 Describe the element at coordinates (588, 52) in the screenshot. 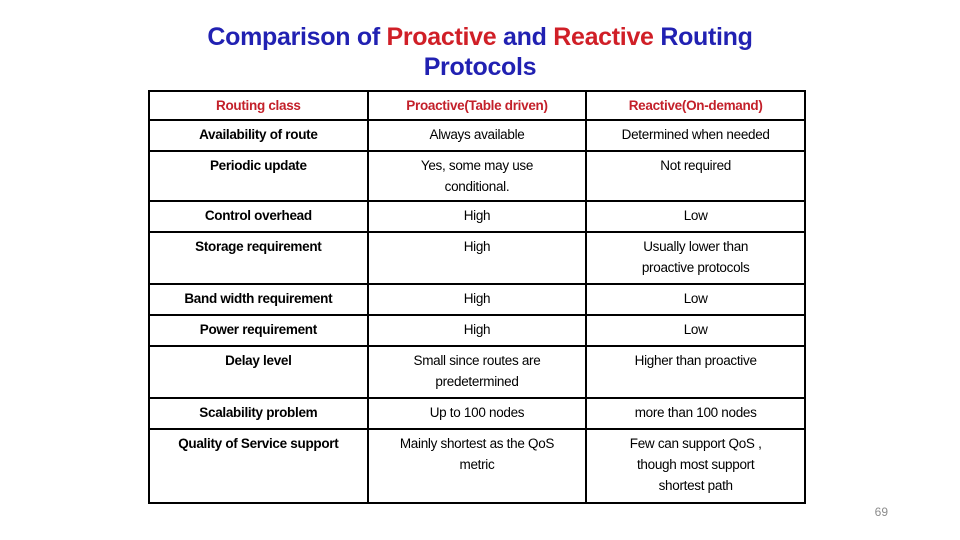

I see `title-segment: Routing Protocols` at that location.